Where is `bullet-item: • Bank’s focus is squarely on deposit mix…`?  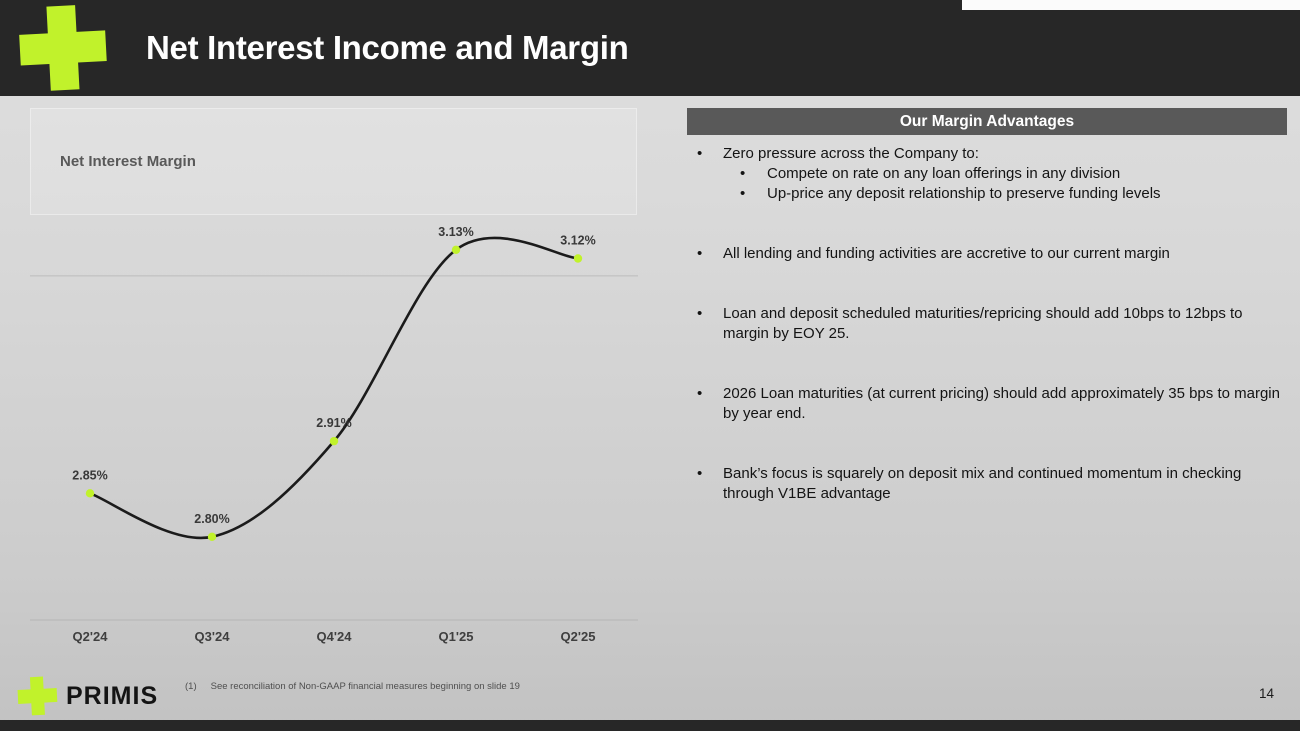
bullet-item: • Bank’s focus is squarely on deposit mix… is located at coordinates (987, 484).